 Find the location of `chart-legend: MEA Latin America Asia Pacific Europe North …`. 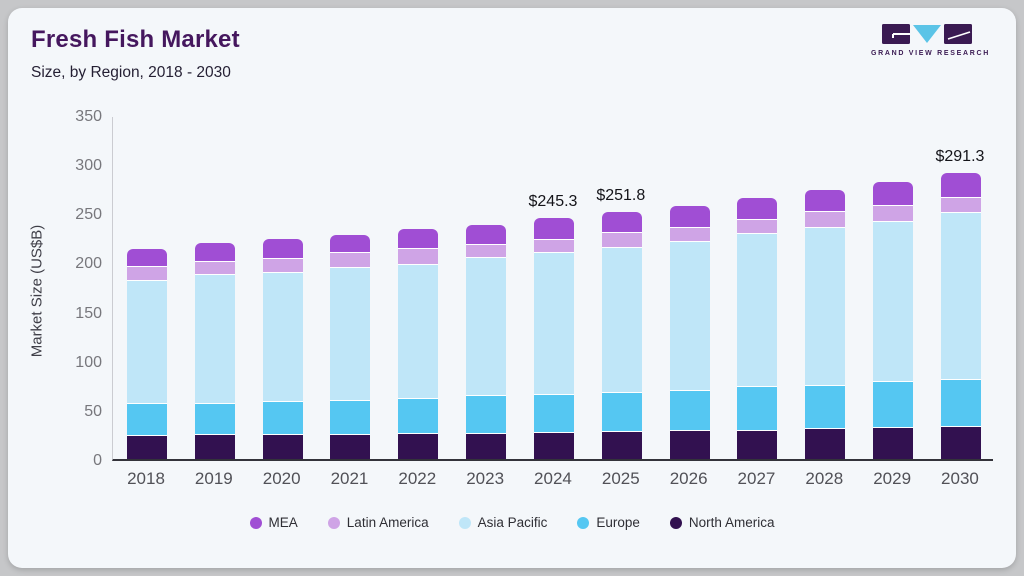

chart-legend: MEA Latin America Asia Pacific Europe North … is located at coordinates (512, 522).